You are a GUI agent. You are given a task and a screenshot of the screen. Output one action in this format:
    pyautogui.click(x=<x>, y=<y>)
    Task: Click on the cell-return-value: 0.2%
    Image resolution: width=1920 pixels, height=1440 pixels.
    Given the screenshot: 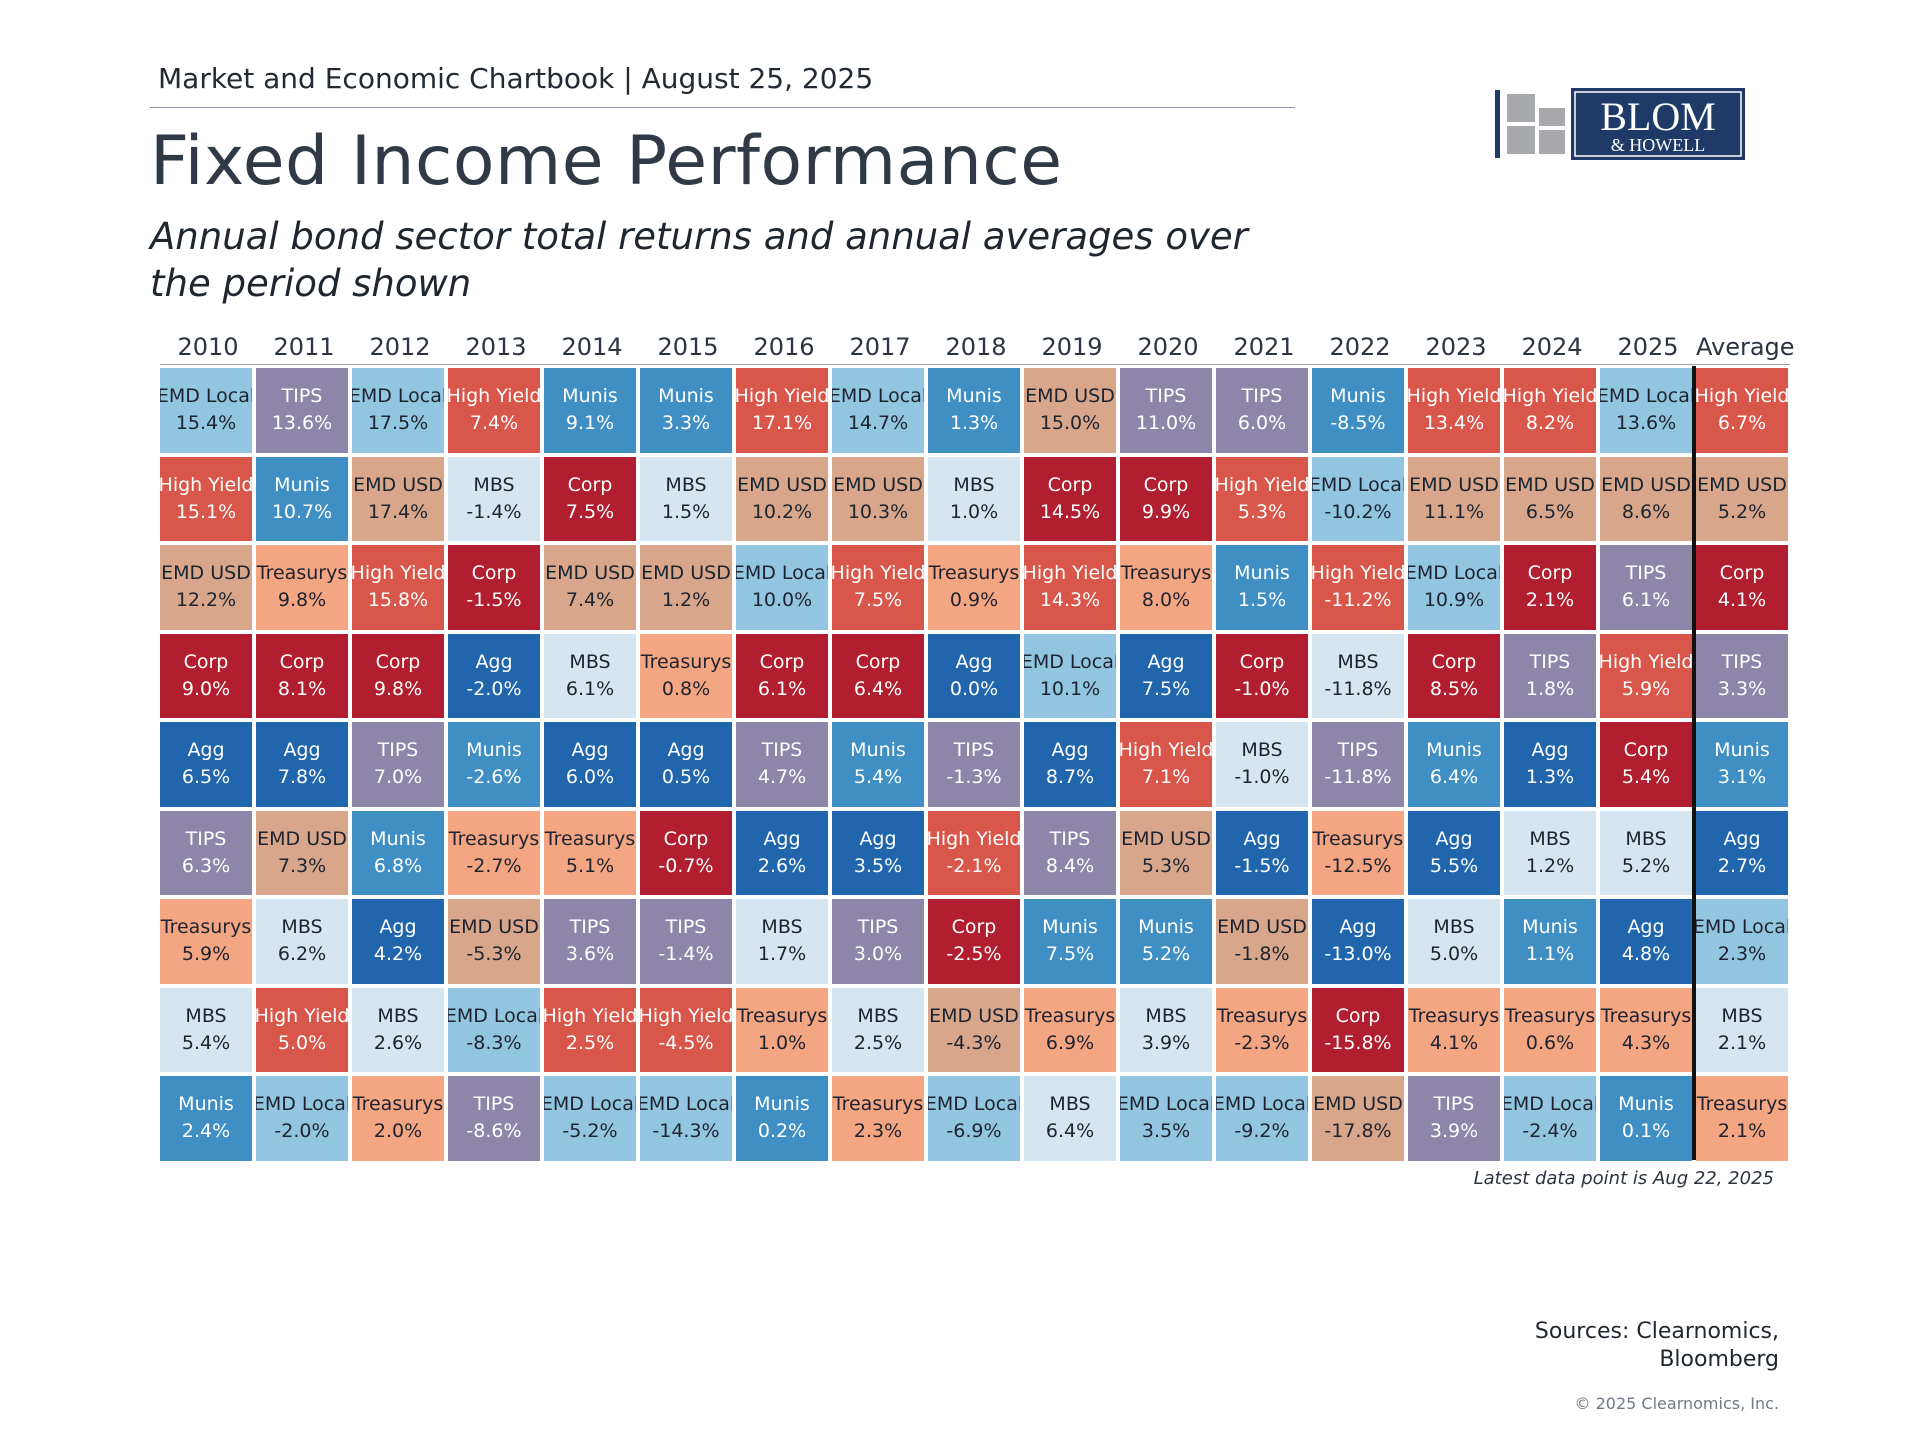 What is the action you would take?
    pyautogui.click(x=782, y=1131)
    